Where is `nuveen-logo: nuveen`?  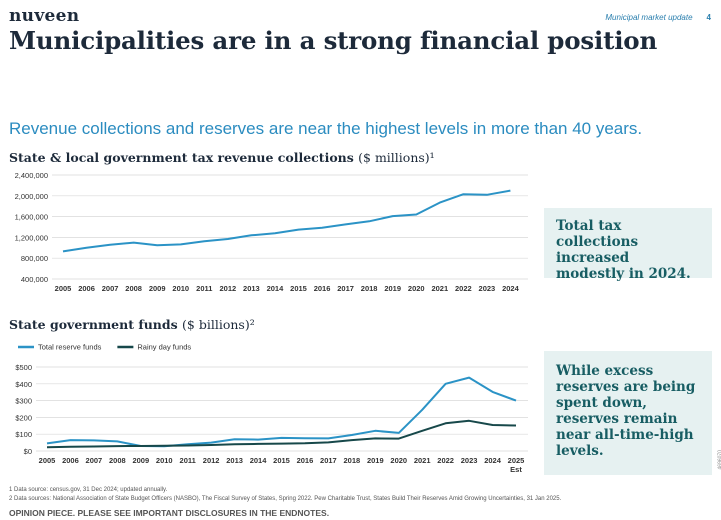 nuveen-logo: nuveen is located at coordinates (44, 16).